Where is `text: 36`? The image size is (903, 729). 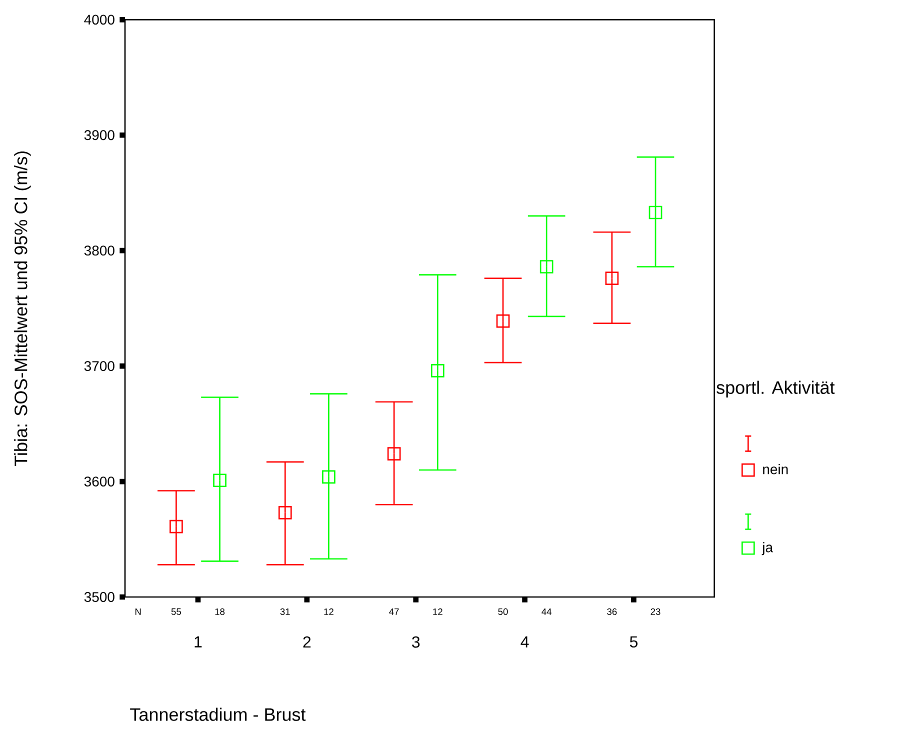 text: 36 is located at coordinates (612, 611).